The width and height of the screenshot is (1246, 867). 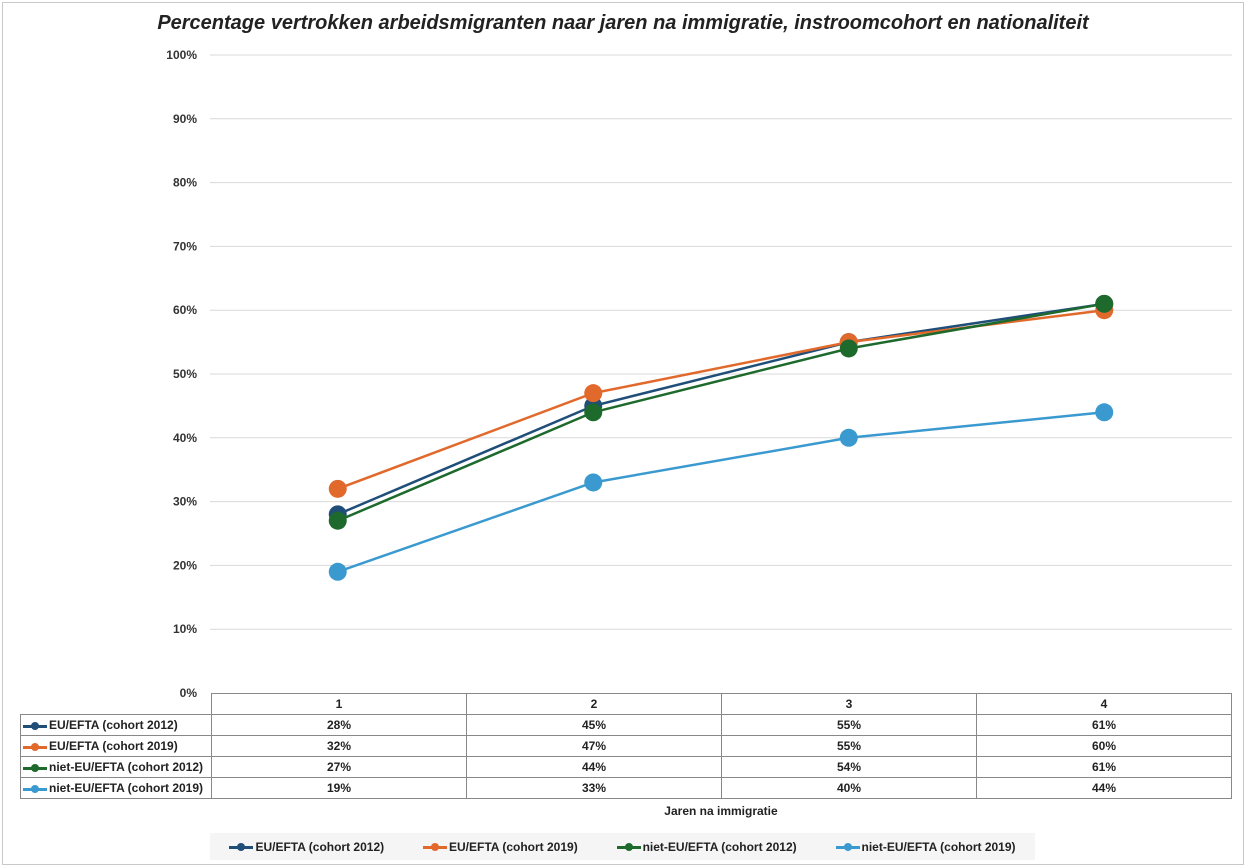 What do you see at coordinates (116, 704) in the screenshot?
I see `table-corner` at bounding box center [116, 704].